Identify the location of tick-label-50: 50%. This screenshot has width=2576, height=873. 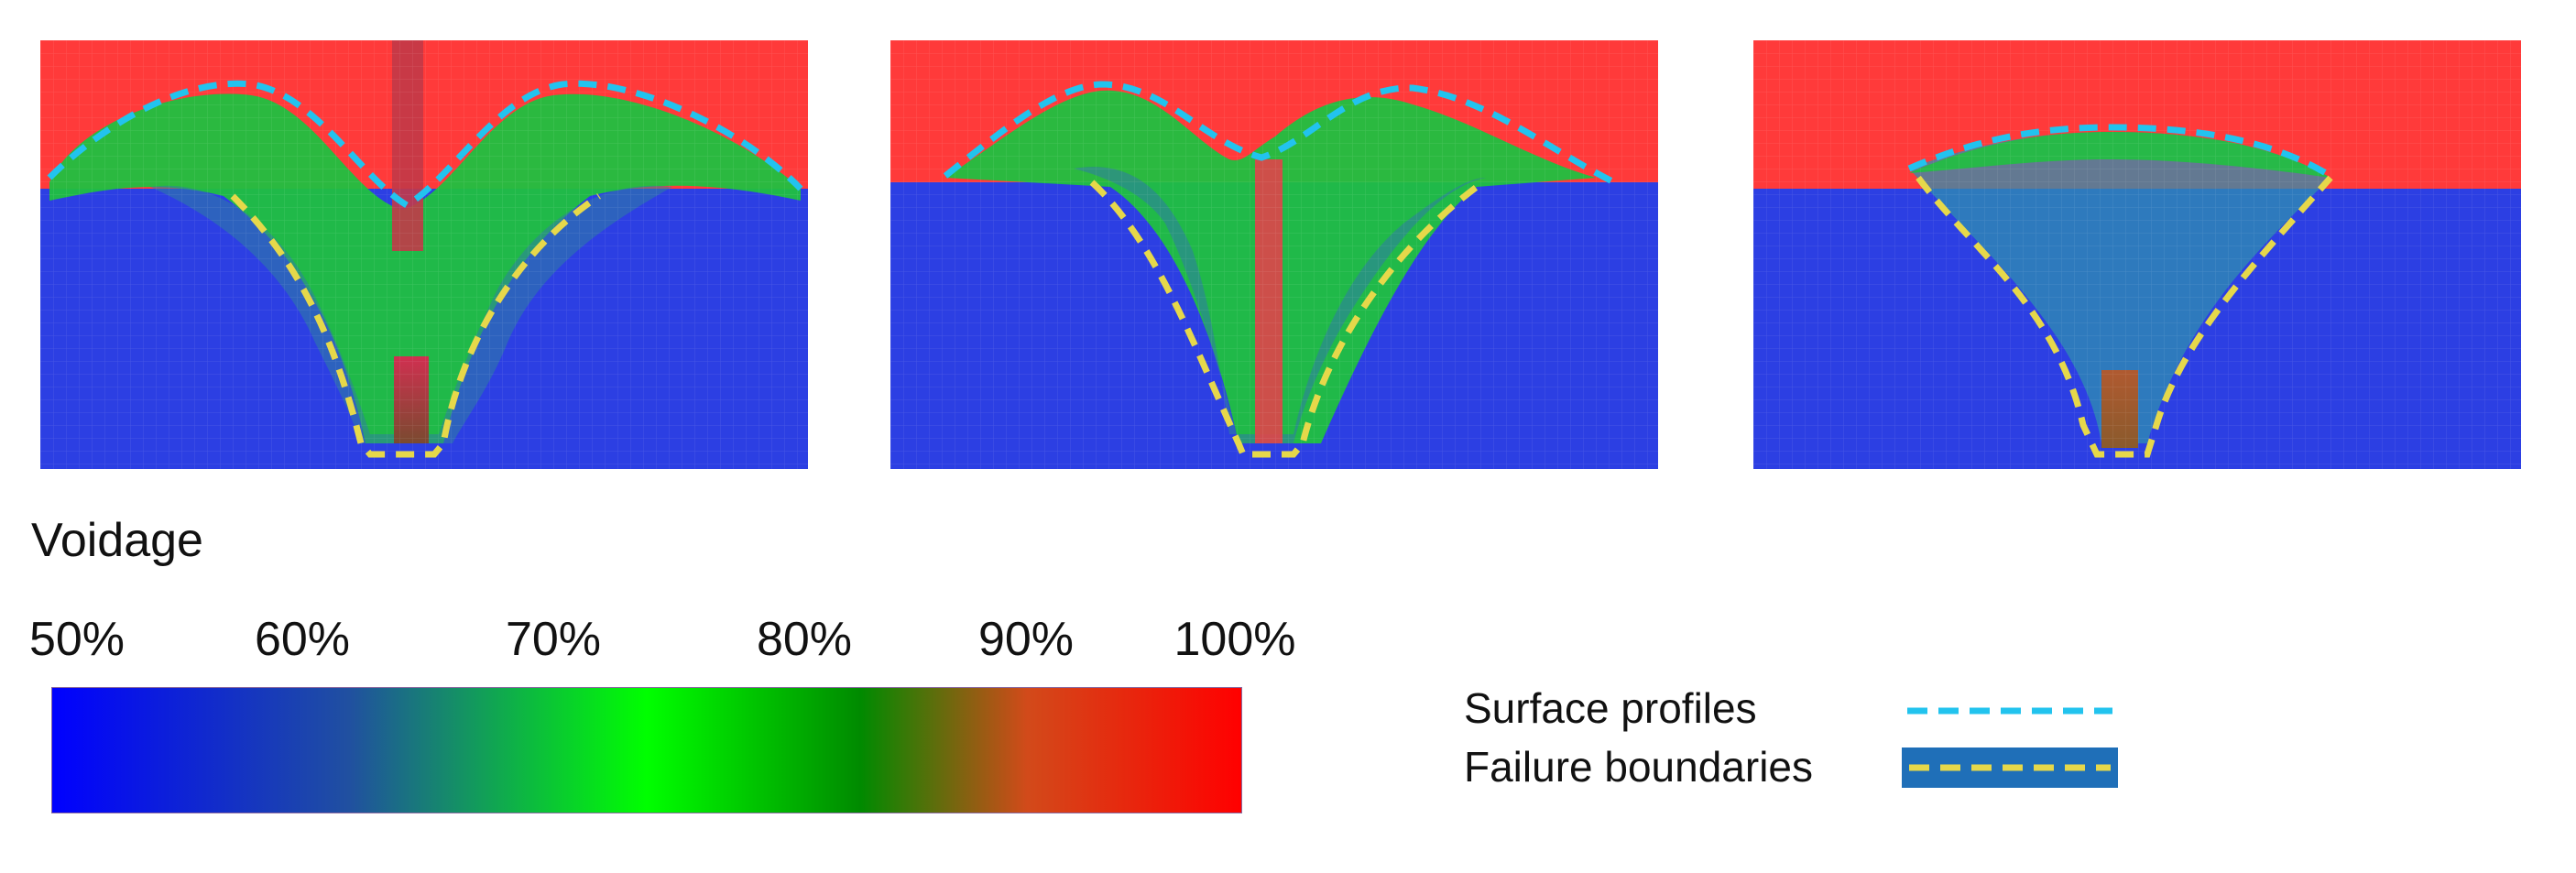
(77, 639).